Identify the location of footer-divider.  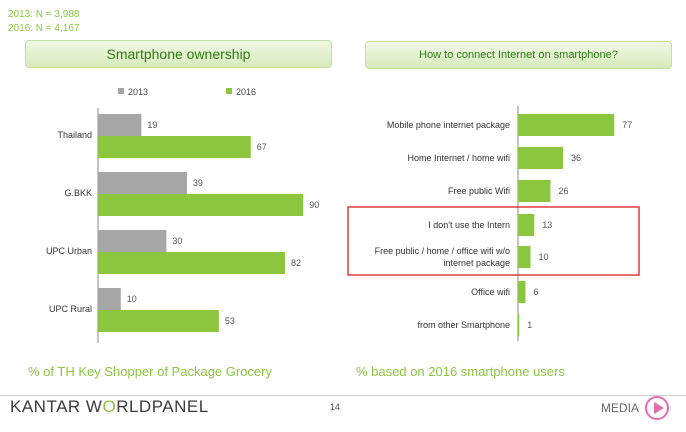
(343, 395).